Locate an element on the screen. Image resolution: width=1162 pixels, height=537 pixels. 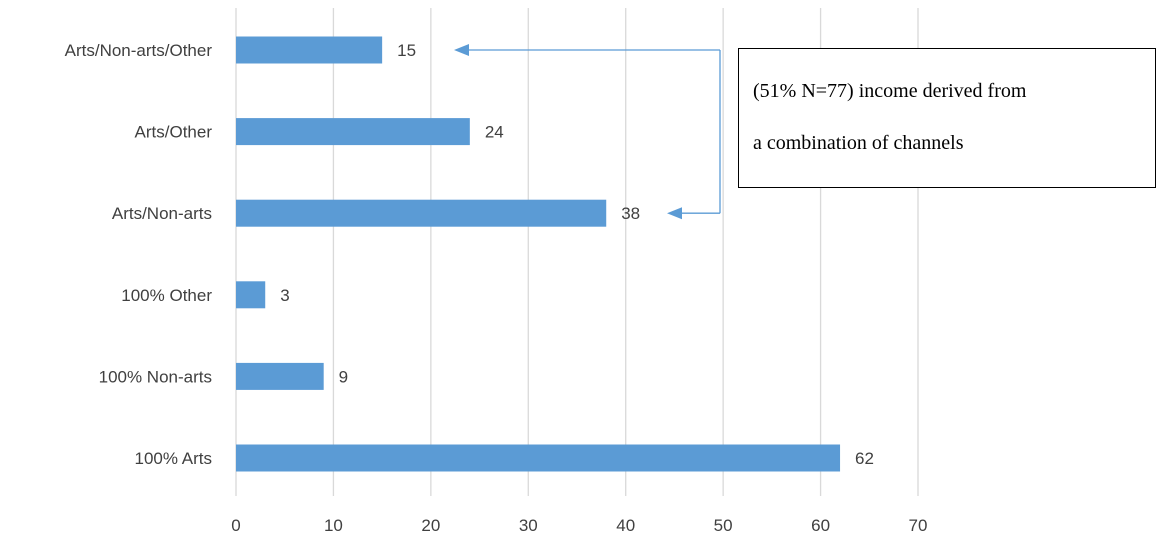
annotation-line-1: (51% N=77) income derived from is located at coordinates (890, 91).